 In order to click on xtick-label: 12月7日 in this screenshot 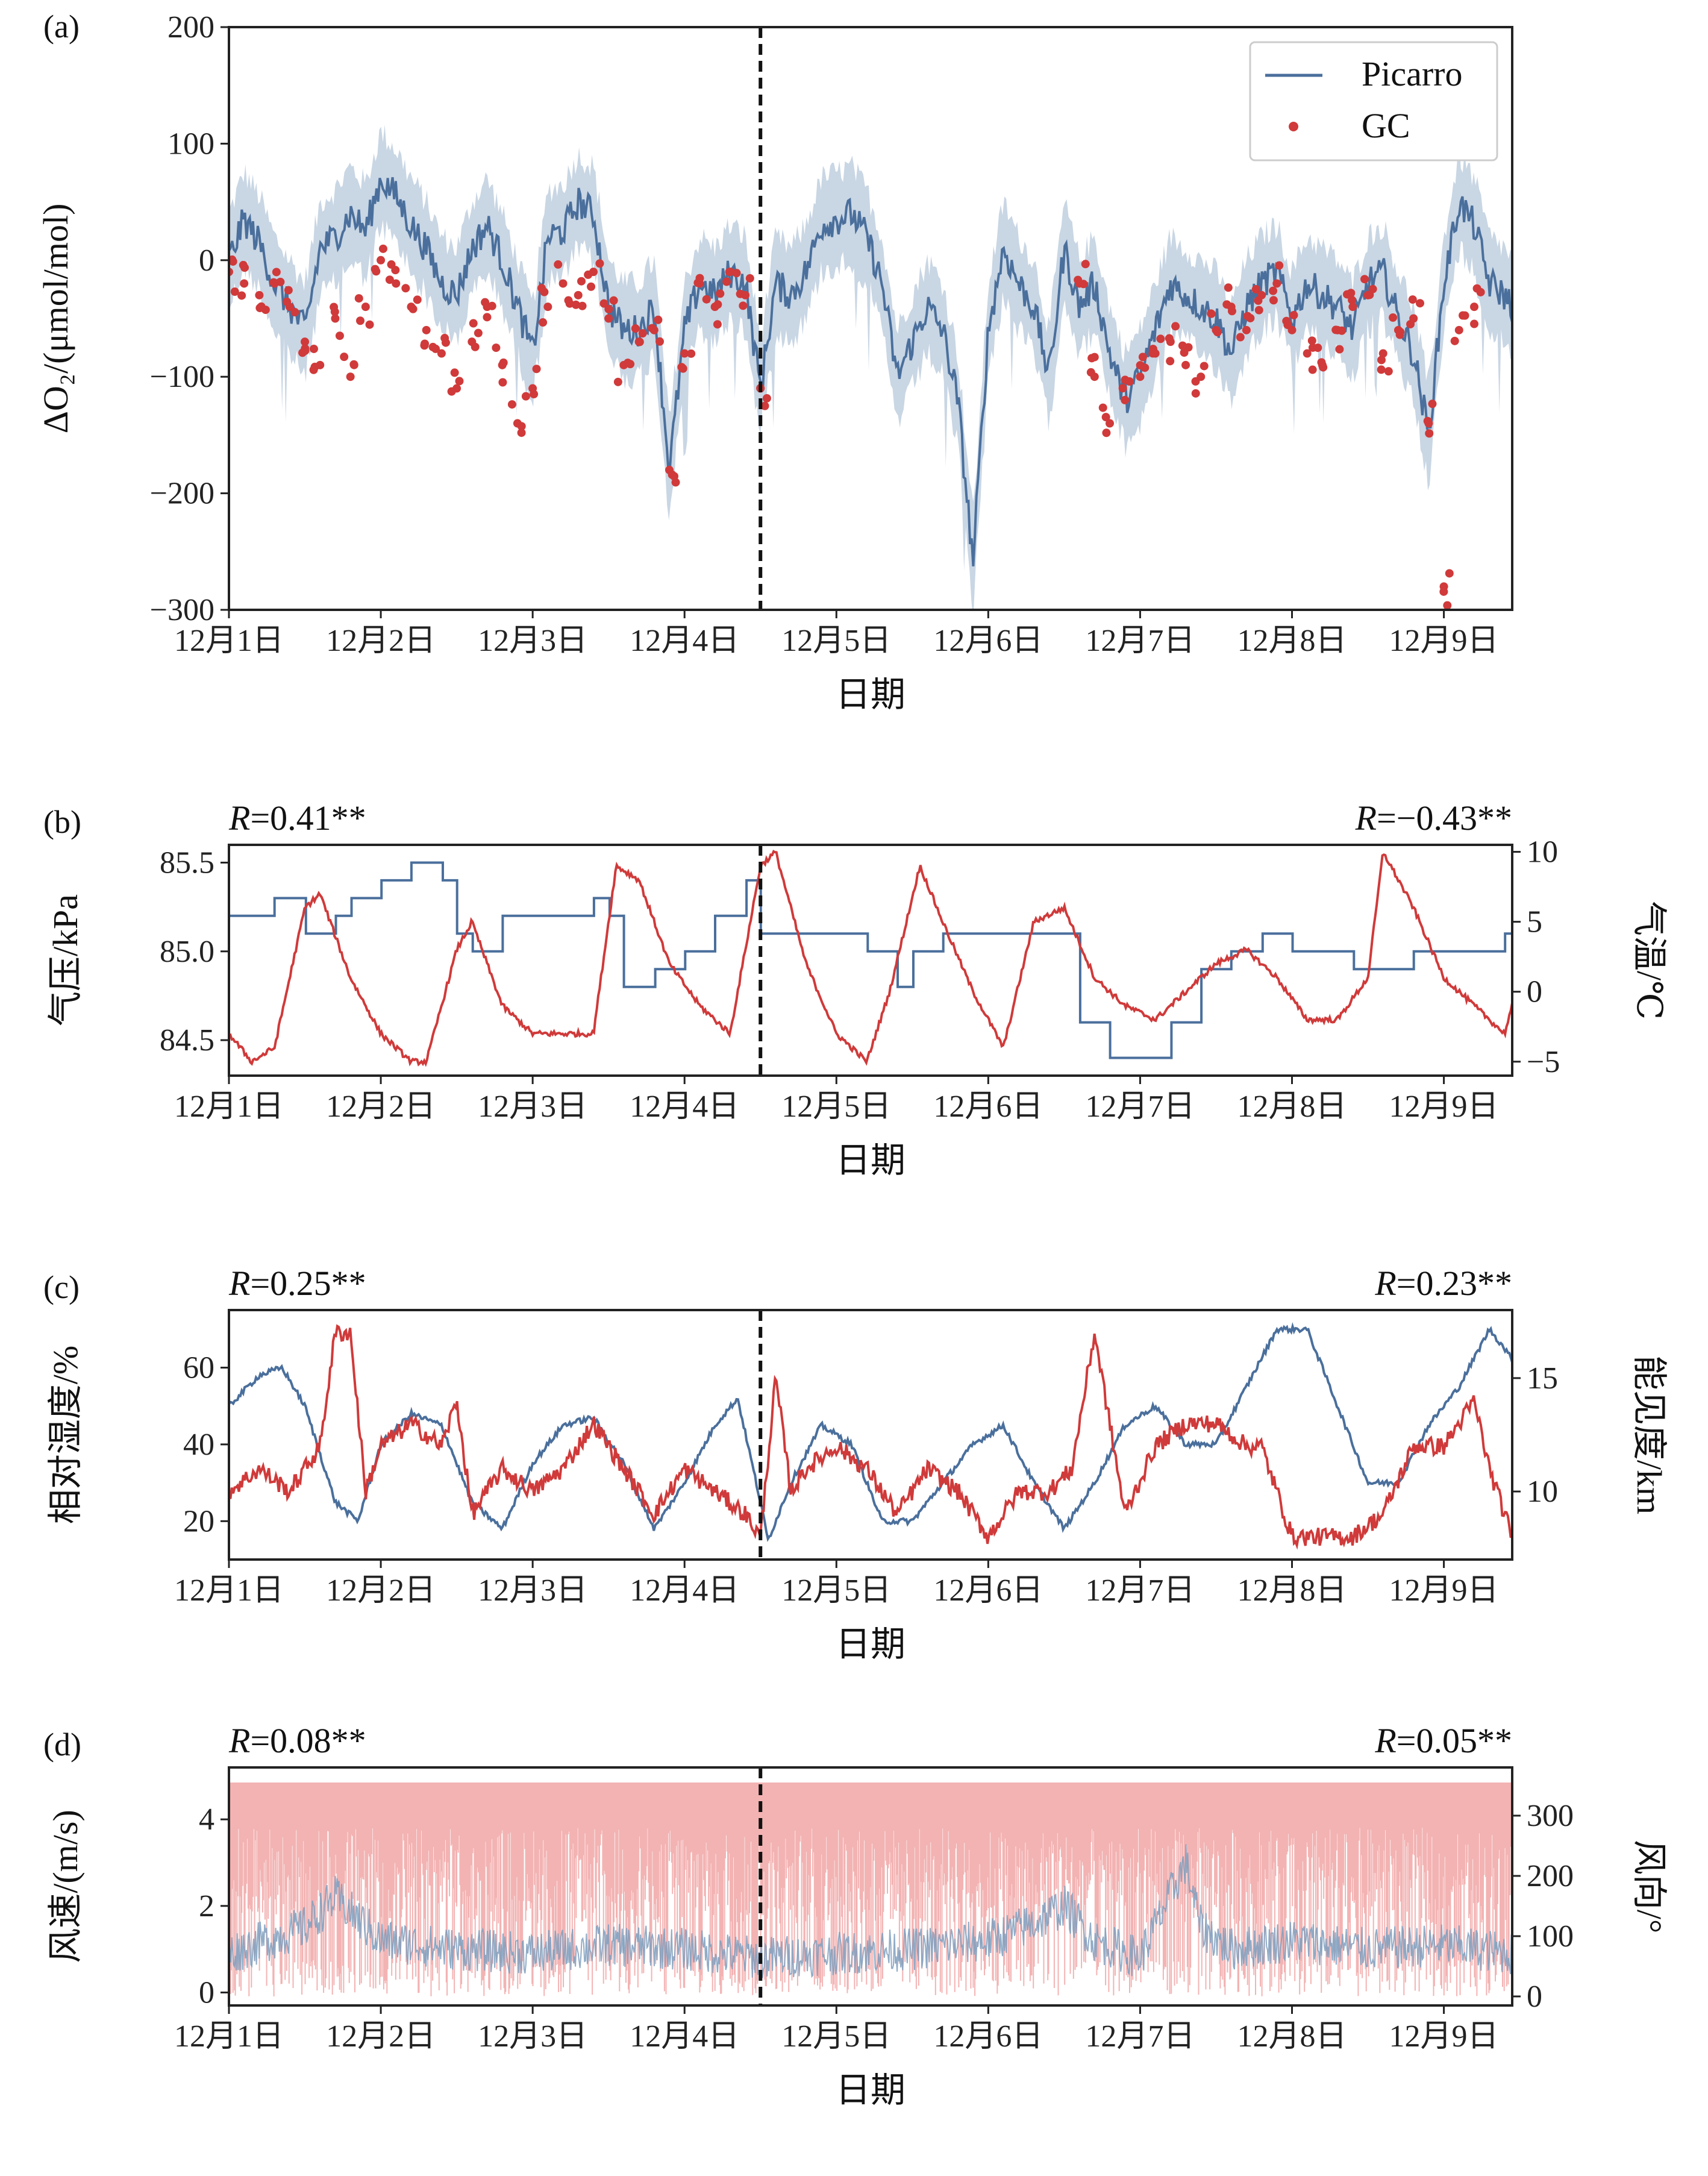, I will do `click(1140, 2036)`.